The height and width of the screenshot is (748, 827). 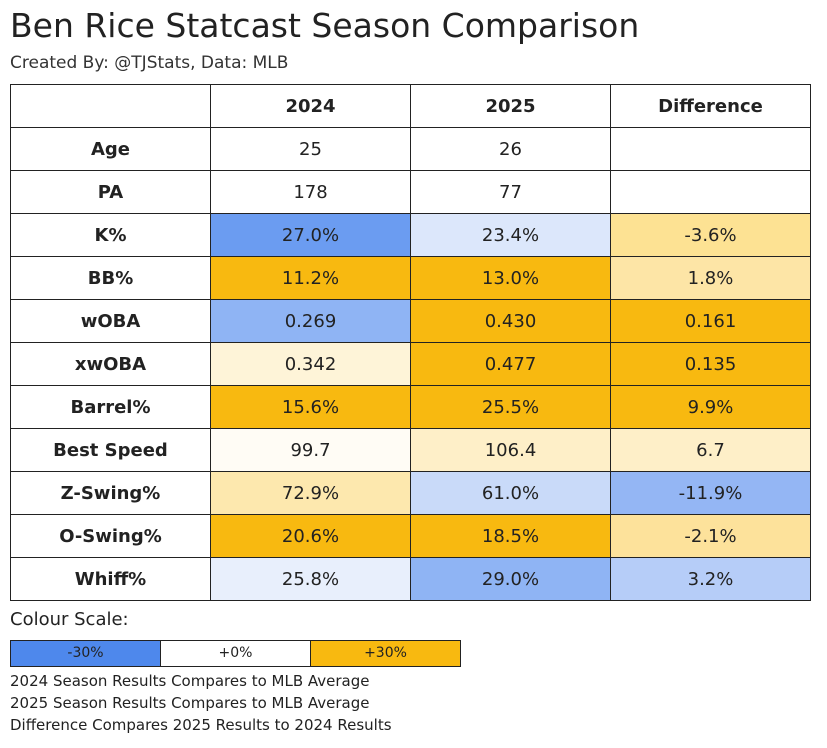 I want to click on scale-mid-swatch: +0%, so click(x=235, y=653).